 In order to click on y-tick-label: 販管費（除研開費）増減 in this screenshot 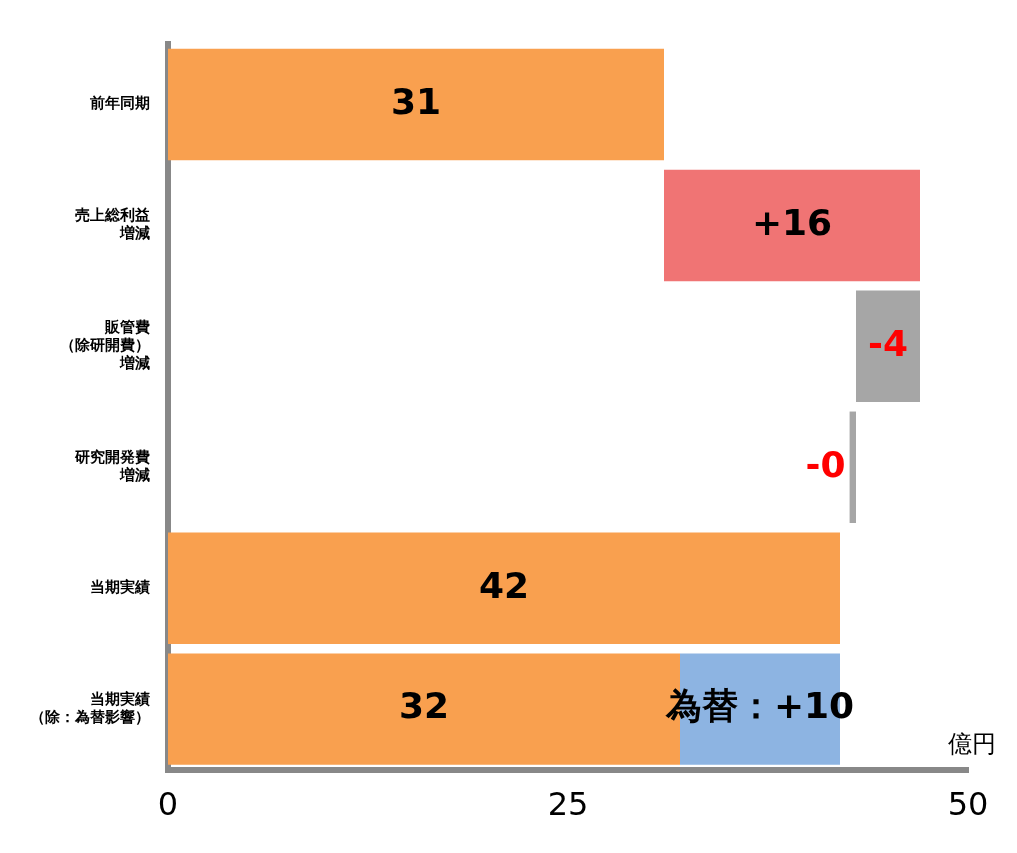, I will do `click(105, 345)`.